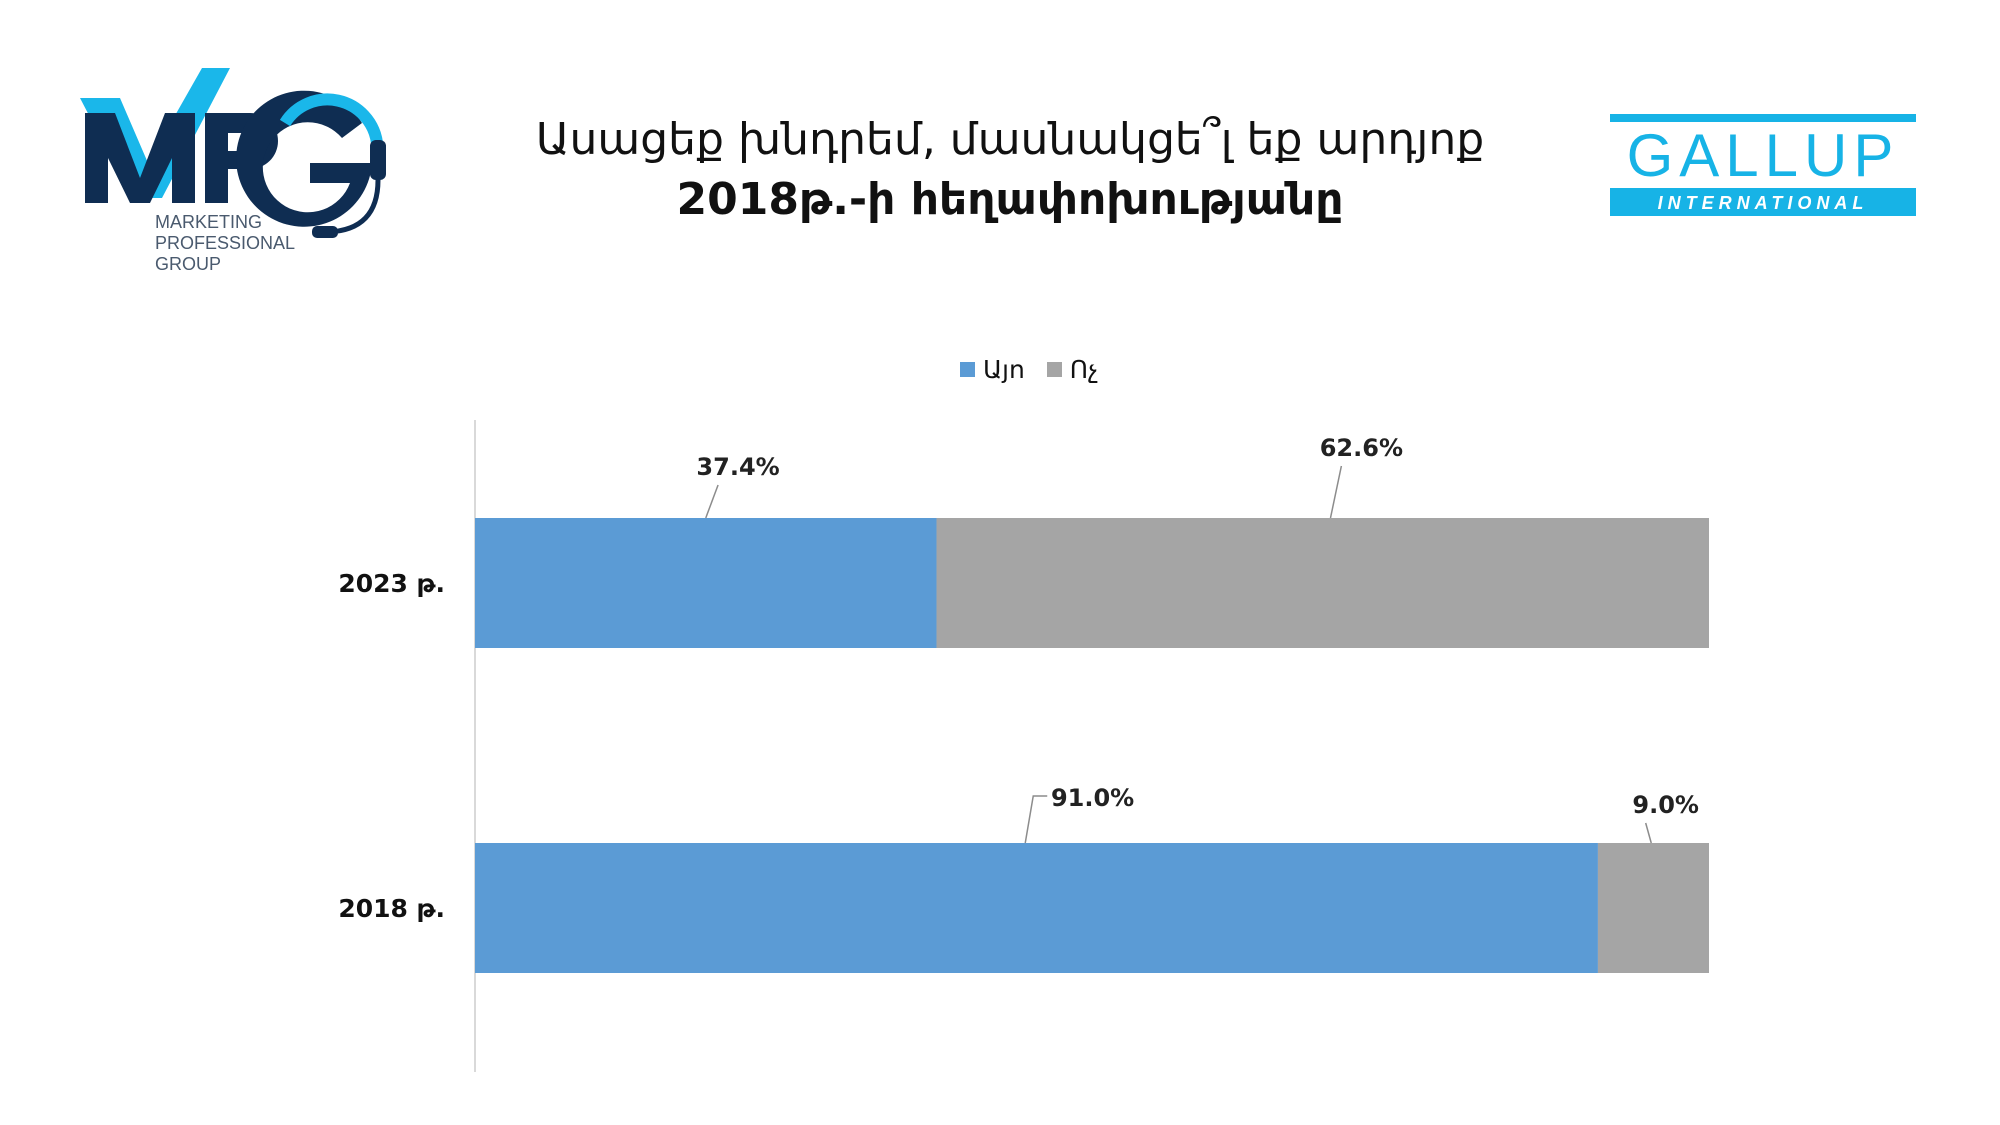  What do you see at coordinates (1361, 448) in the screenshot?
I see `data-label: 62.6%` at bounding box center [1361, 448].